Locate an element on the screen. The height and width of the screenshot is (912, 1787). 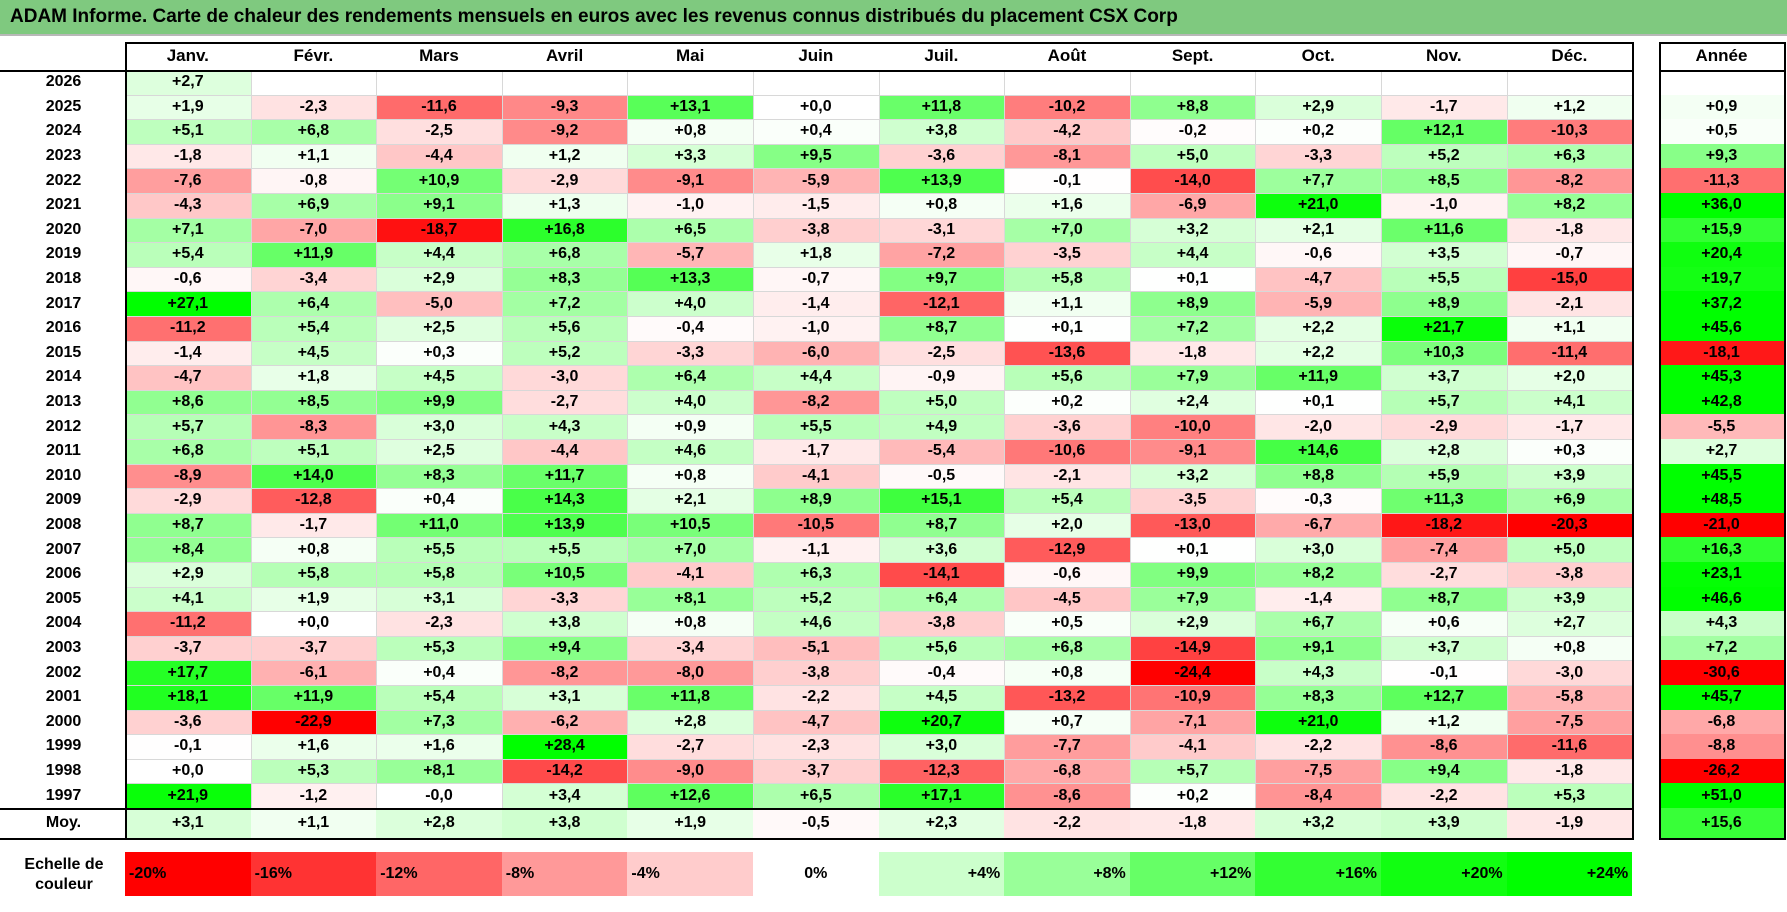
year-label: 2025 is located at coordinates (63, 106).